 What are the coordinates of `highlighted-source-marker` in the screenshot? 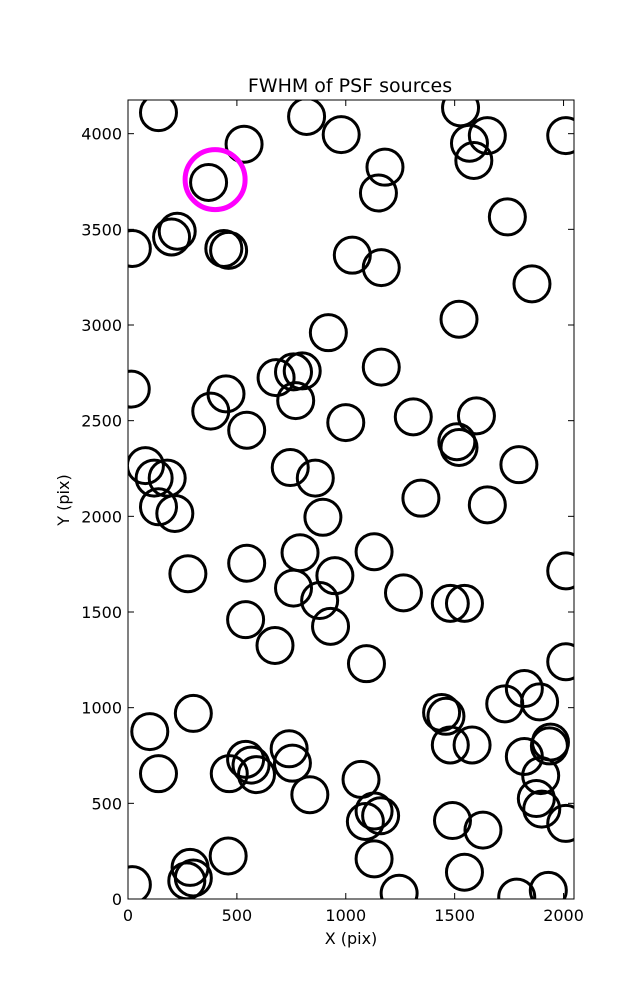 It's located at (215, 180).